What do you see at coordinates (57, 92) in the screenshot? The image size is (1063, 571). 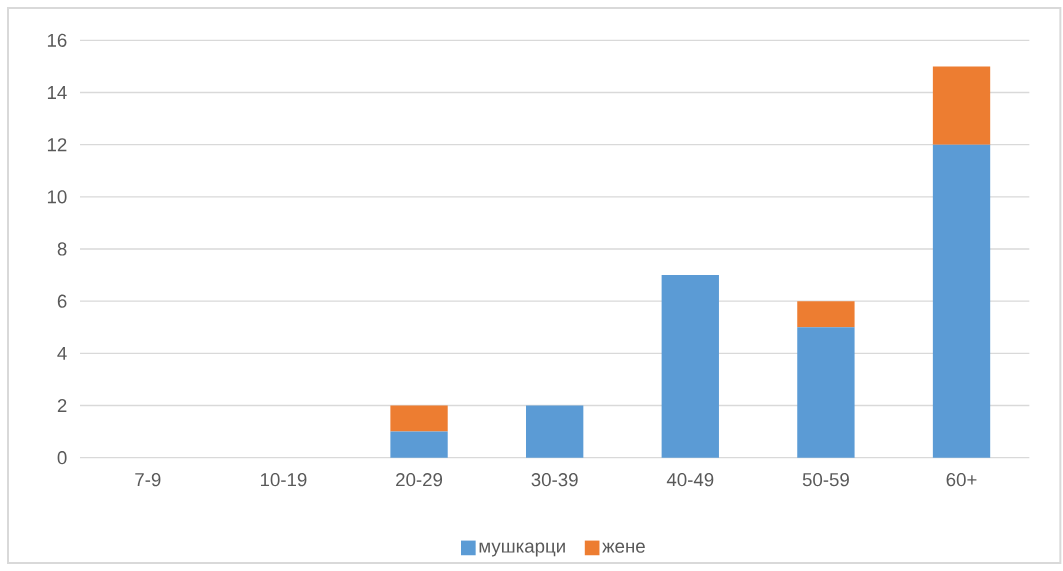 I see `y-tick-label: 14` at bounding box center [57, 92].